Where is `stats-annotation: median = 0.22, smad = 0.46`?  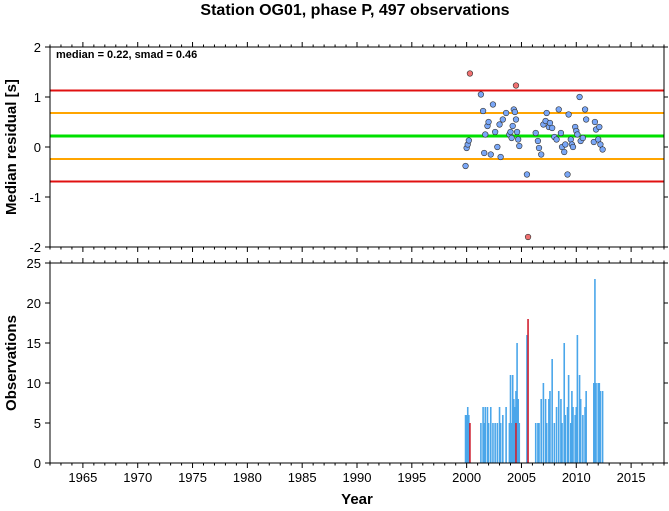 stats-annotation: median = 0.22, smad = 0.46 is located at coordinates (126, 55).